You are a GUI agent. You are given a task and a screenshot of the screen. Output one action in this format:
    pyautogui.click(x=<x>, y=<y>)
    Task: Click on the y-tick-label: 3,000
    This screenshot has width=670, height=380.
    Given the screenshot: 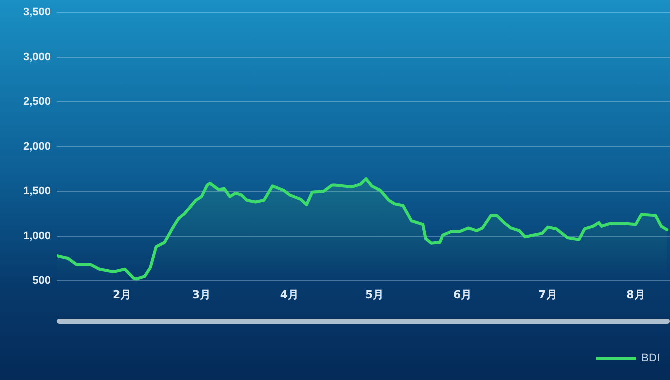 What is the action you would take?
    pyautogui.click(x=37, y=57)
    